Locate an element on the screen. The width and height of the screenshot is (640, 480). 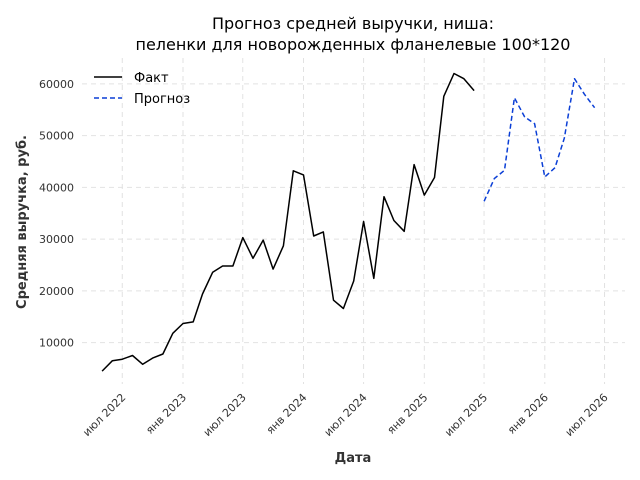
x-tick-label: янв 2023 is located at coordinates (166, 414).